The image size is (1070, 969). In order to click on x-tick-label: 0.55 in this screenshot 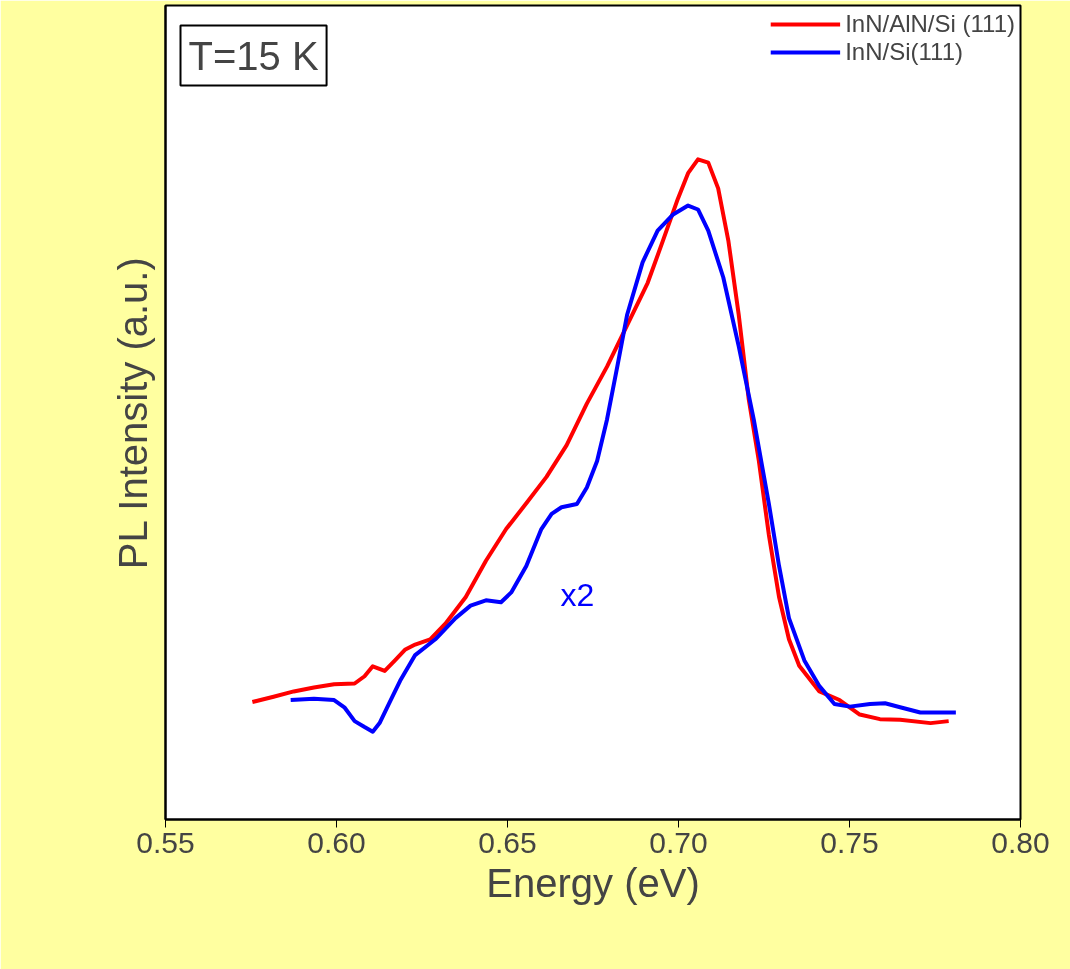, I will do `click(165, 842)`.